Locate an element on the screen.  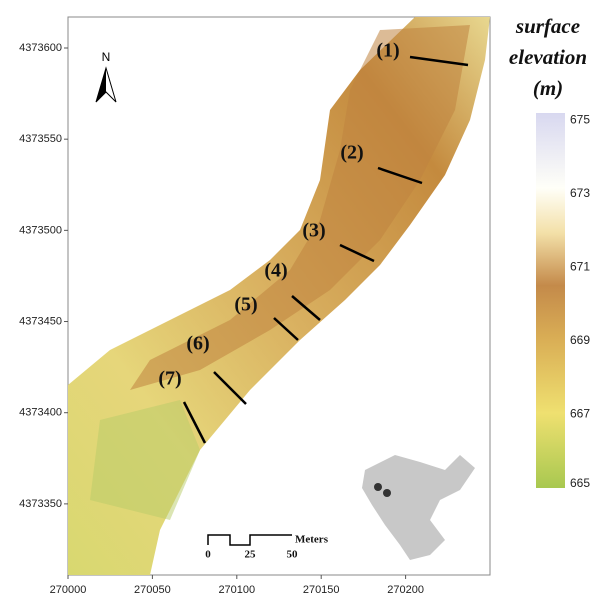
colorbar-label: 673 is located at coordinates (580, 193).